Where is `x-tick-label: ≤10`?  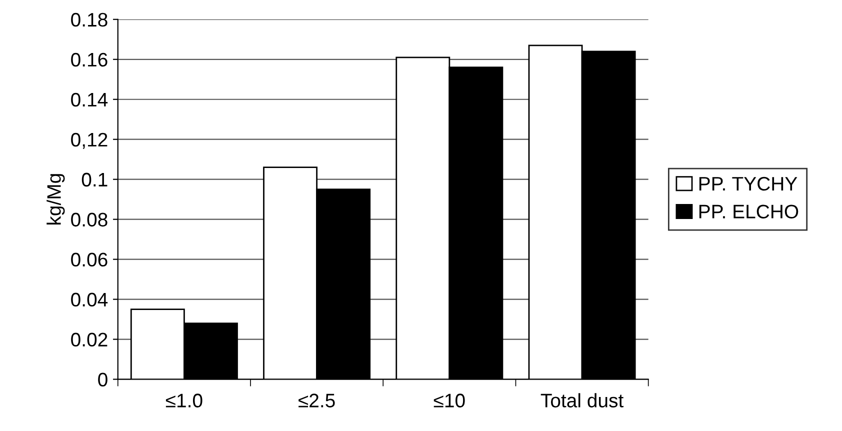 x-tick-label: ≤10 is located at coordinates (449, 401).